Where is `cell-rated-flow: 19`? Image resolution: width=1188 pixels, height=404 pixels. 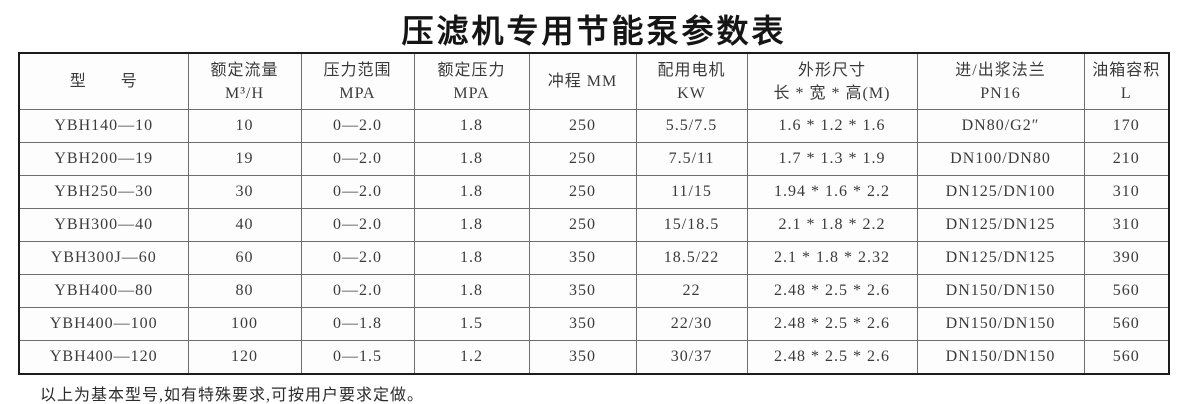 cell-rated-flow: 19 is located at coordinates (244, 159).